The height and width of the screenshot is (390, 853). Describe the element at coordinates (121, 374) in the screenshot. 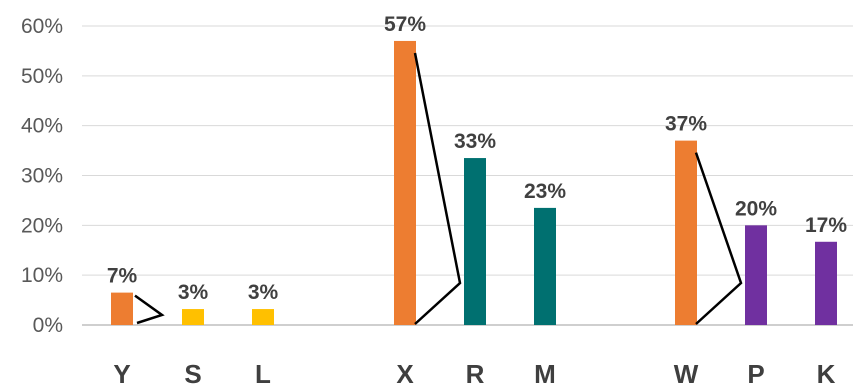

I see `category-label: Y` at that location.